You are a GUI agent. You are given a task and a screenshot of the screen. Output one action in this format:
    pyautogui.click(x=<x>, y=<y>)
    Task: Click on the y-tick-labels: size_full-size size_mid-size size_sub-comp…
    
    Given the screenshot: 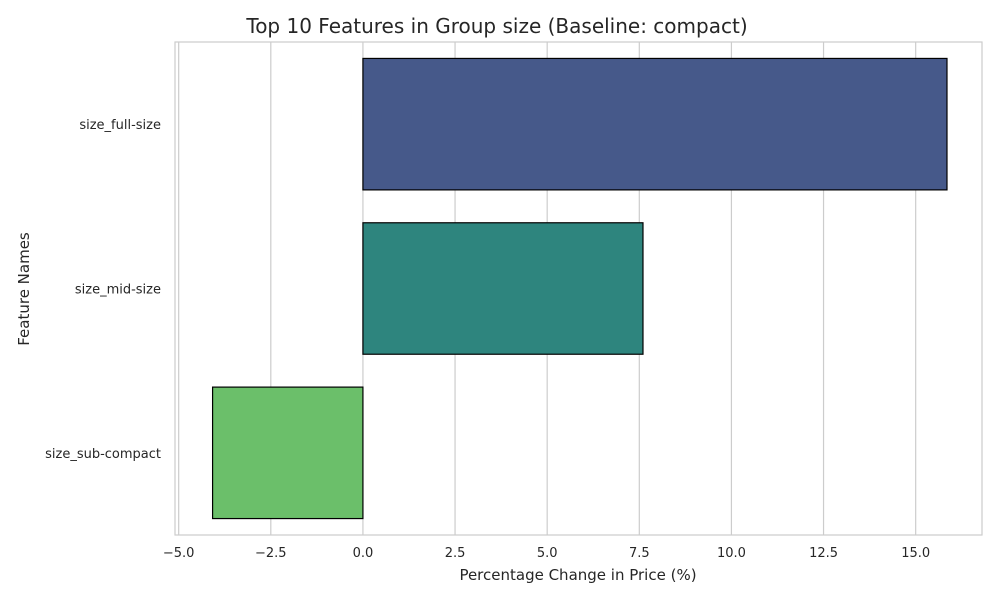 What is the action you would take?
    pyautogui.click(x=103, y=290)
    